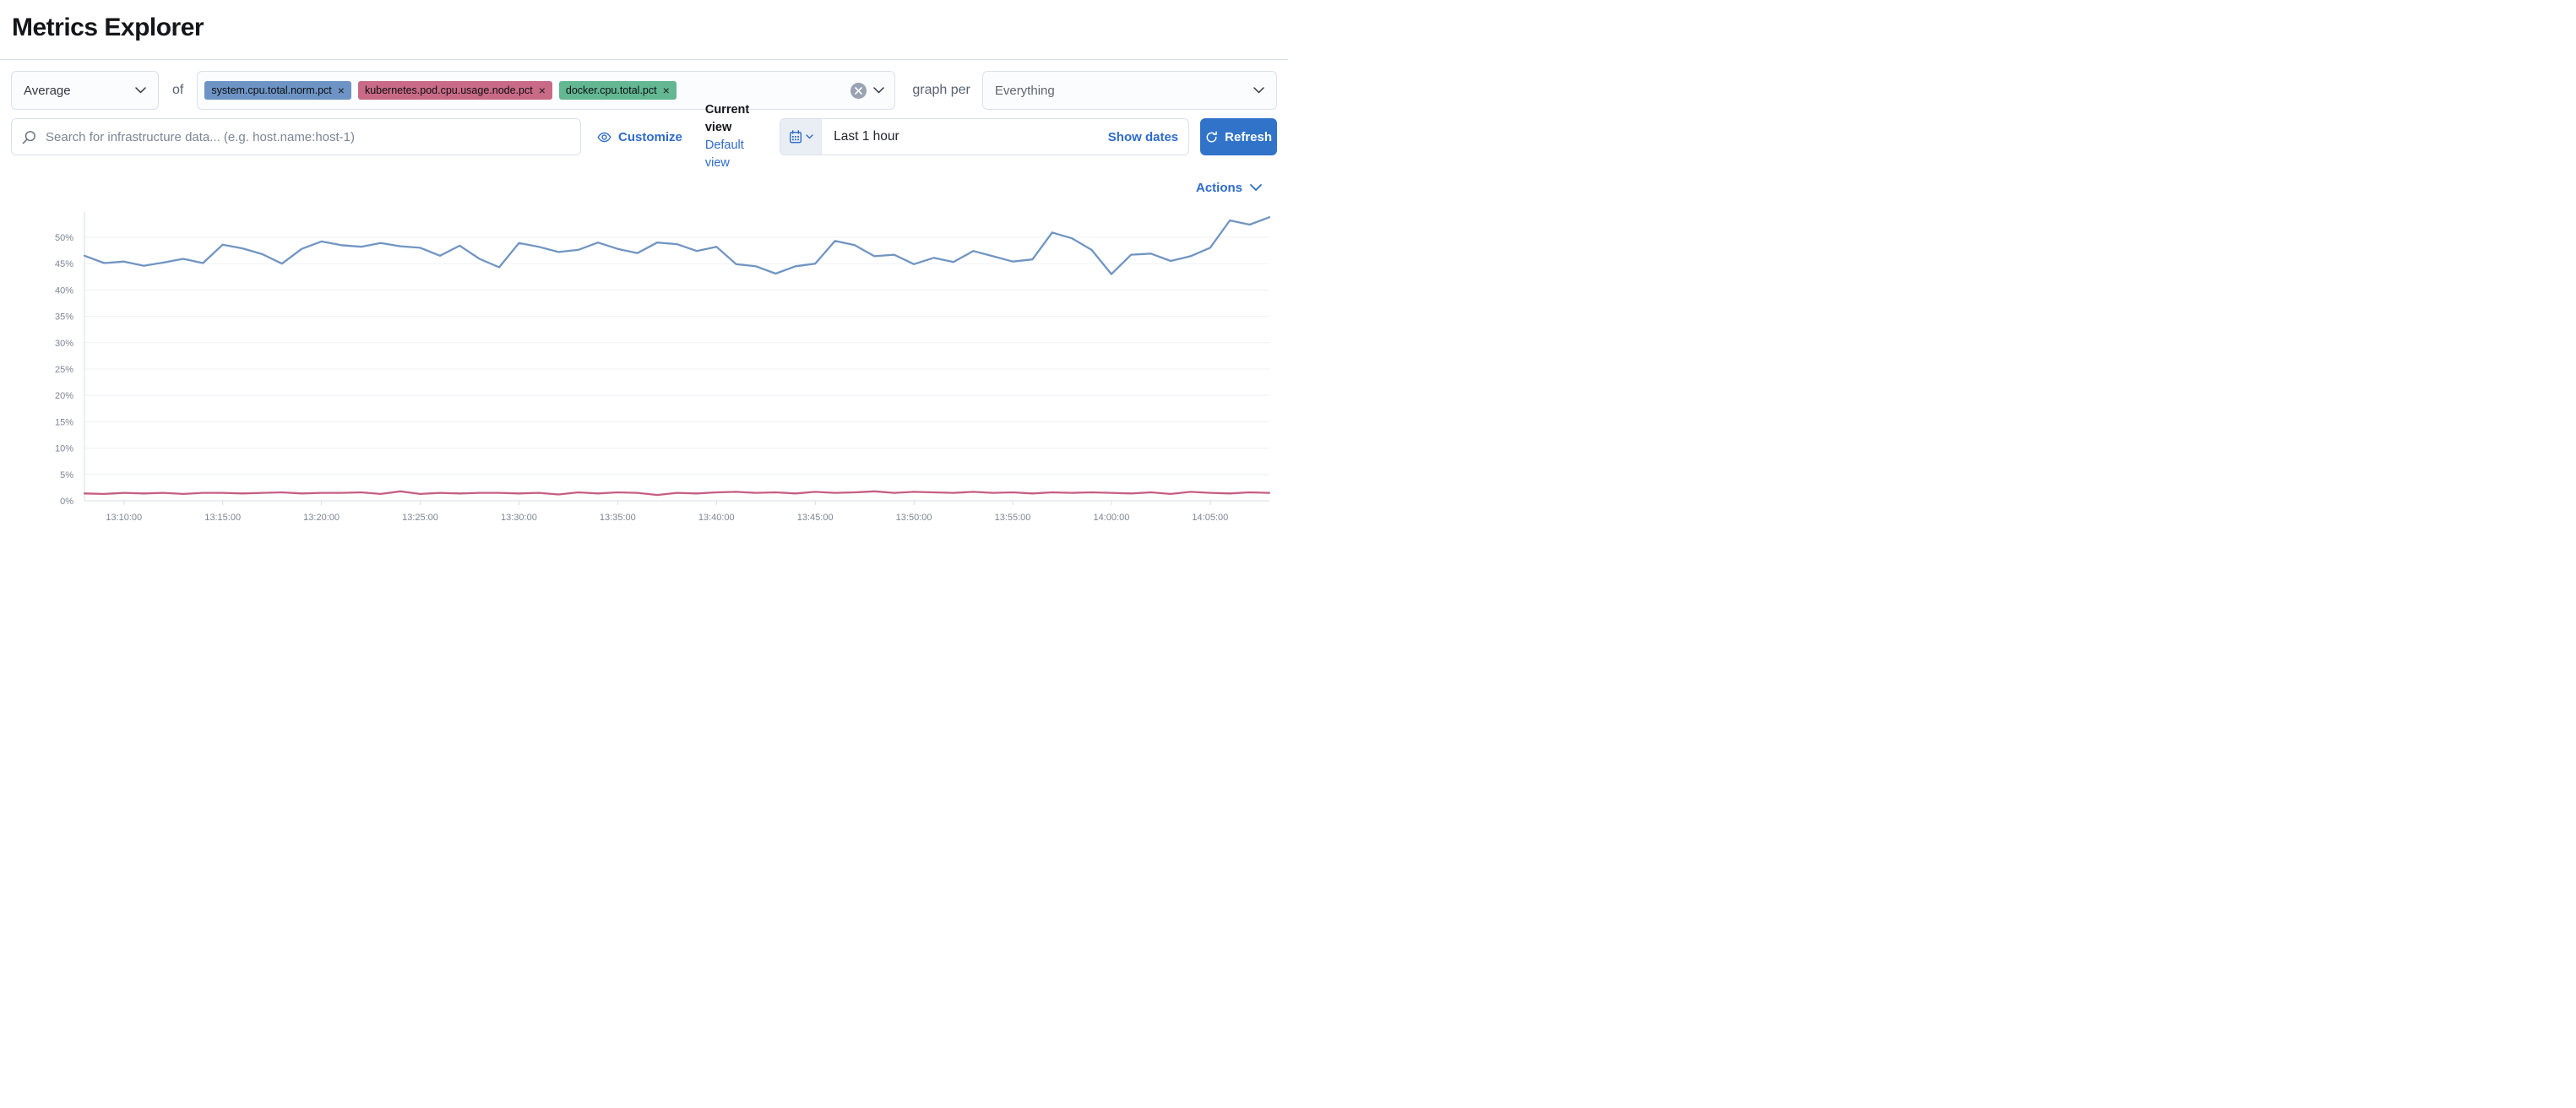 Image resolution: width=2576 pixels, height=1108 pixels. Describe the element at coordinates (519, 518) in the screenshot. I see `svg-text: 13:30:00` at that location.